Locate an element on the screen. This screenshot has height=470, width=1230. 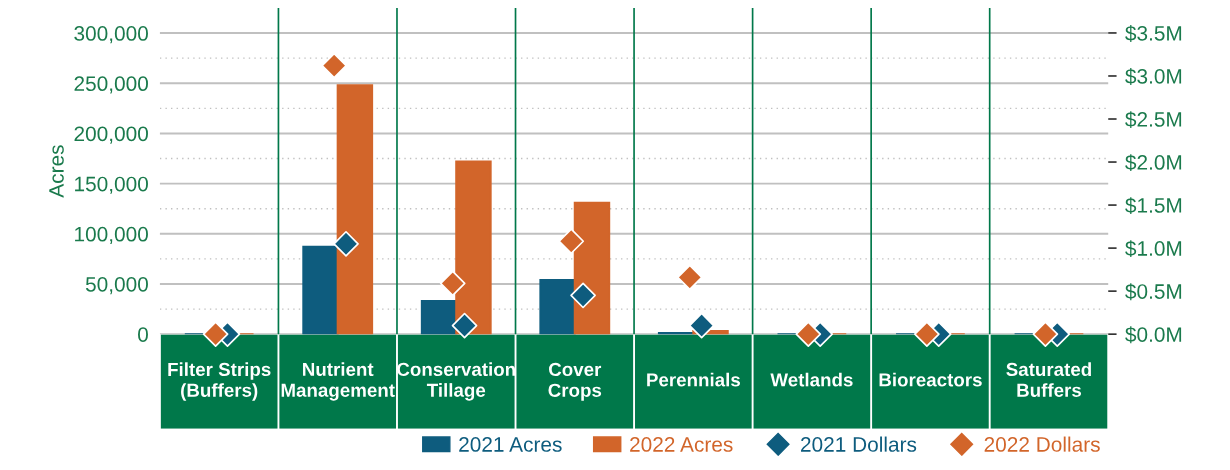
y2-tick-label: $3.5M is located at coordinates (1153, 33).